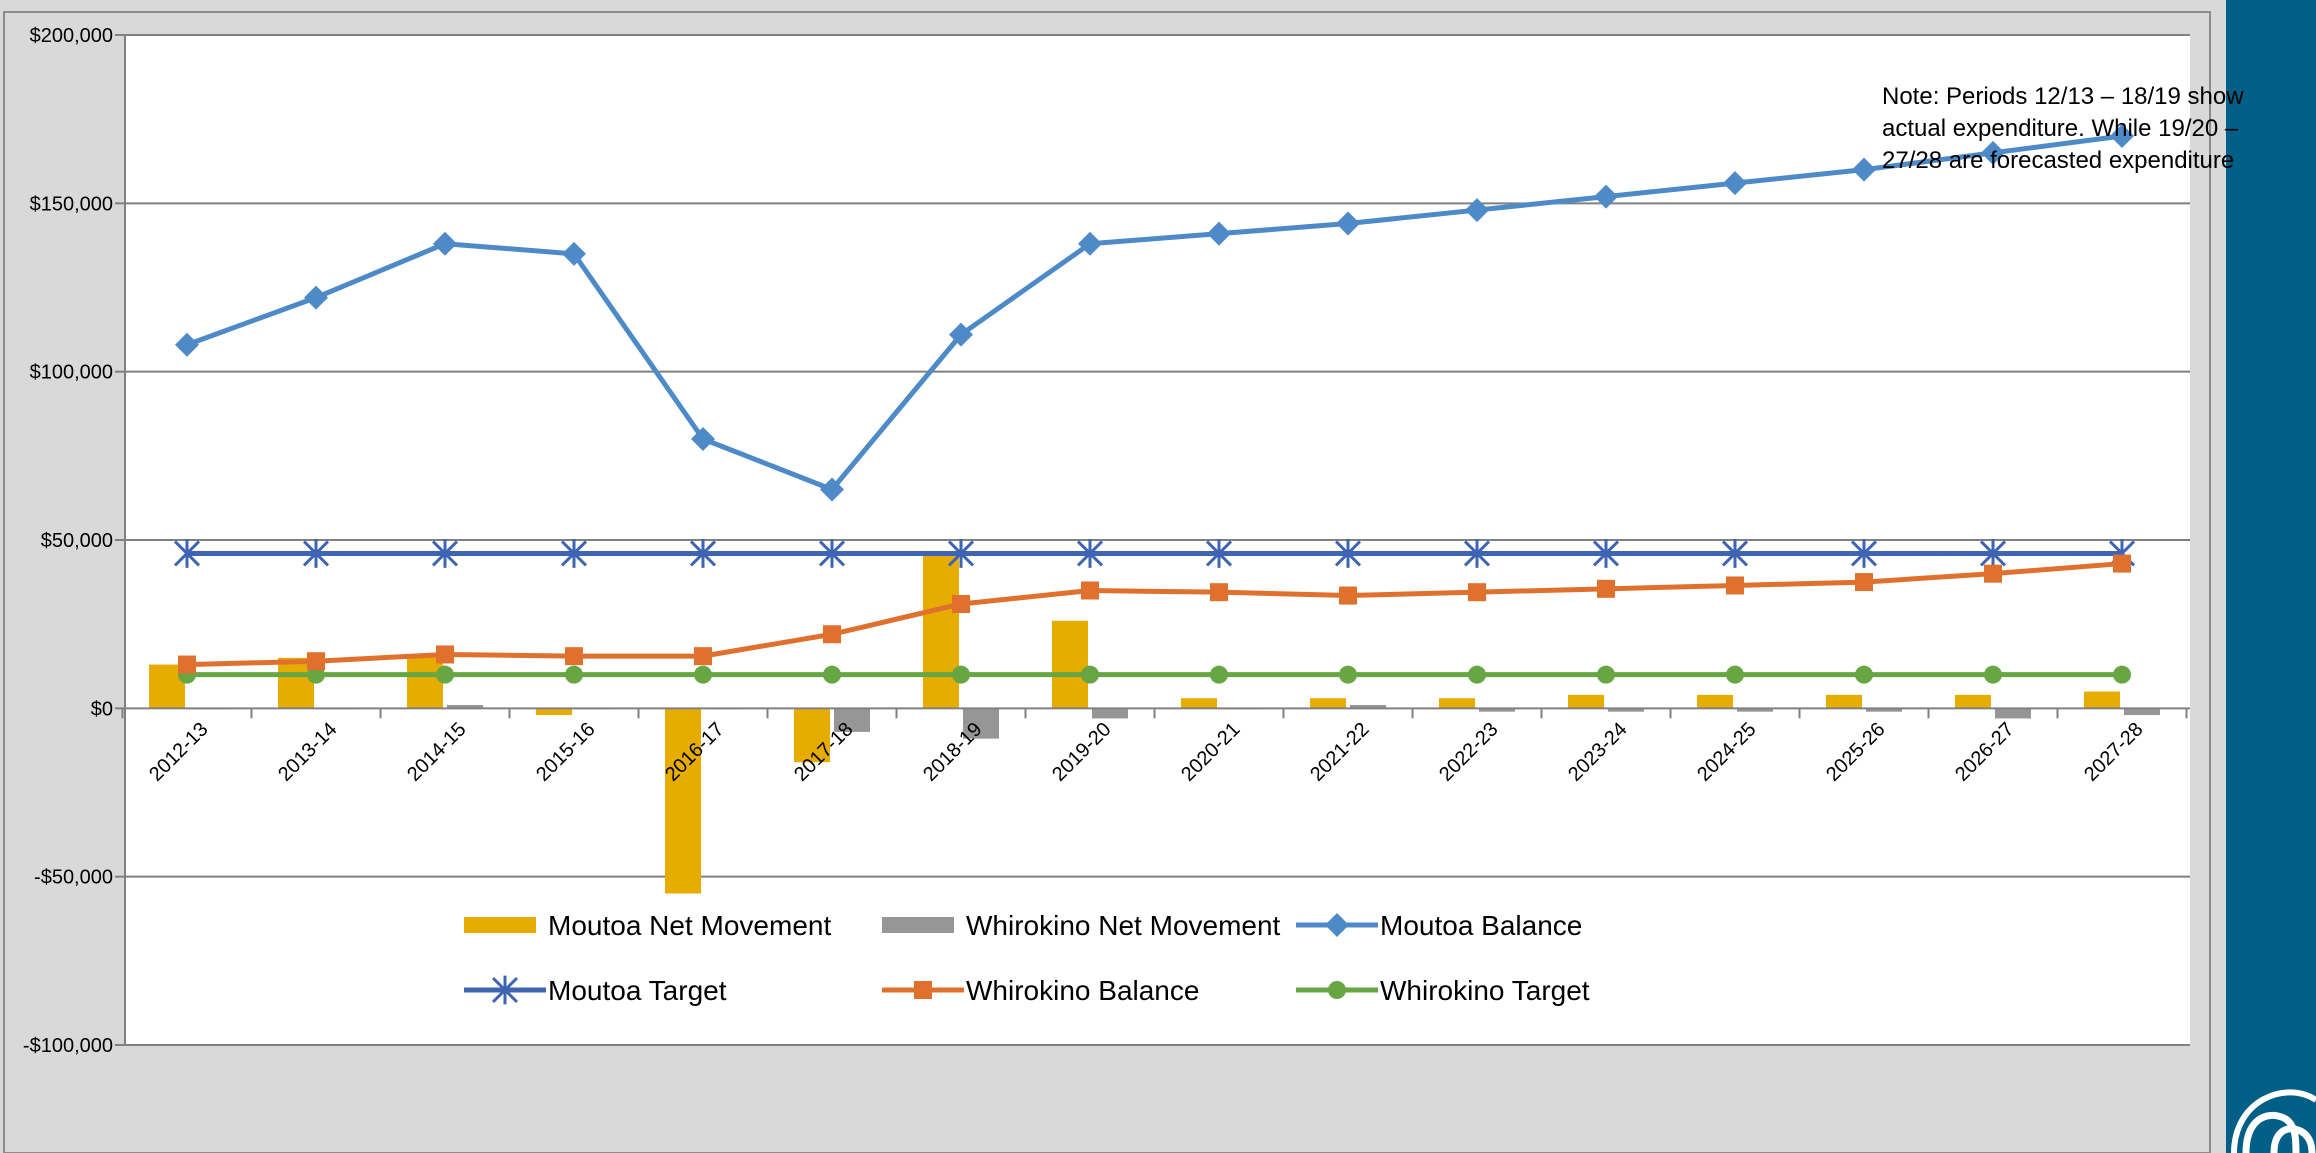 This screenshot has height=1153, width=2316. I want to click on y-tick-label: -$100,000, so click(68, 1046).